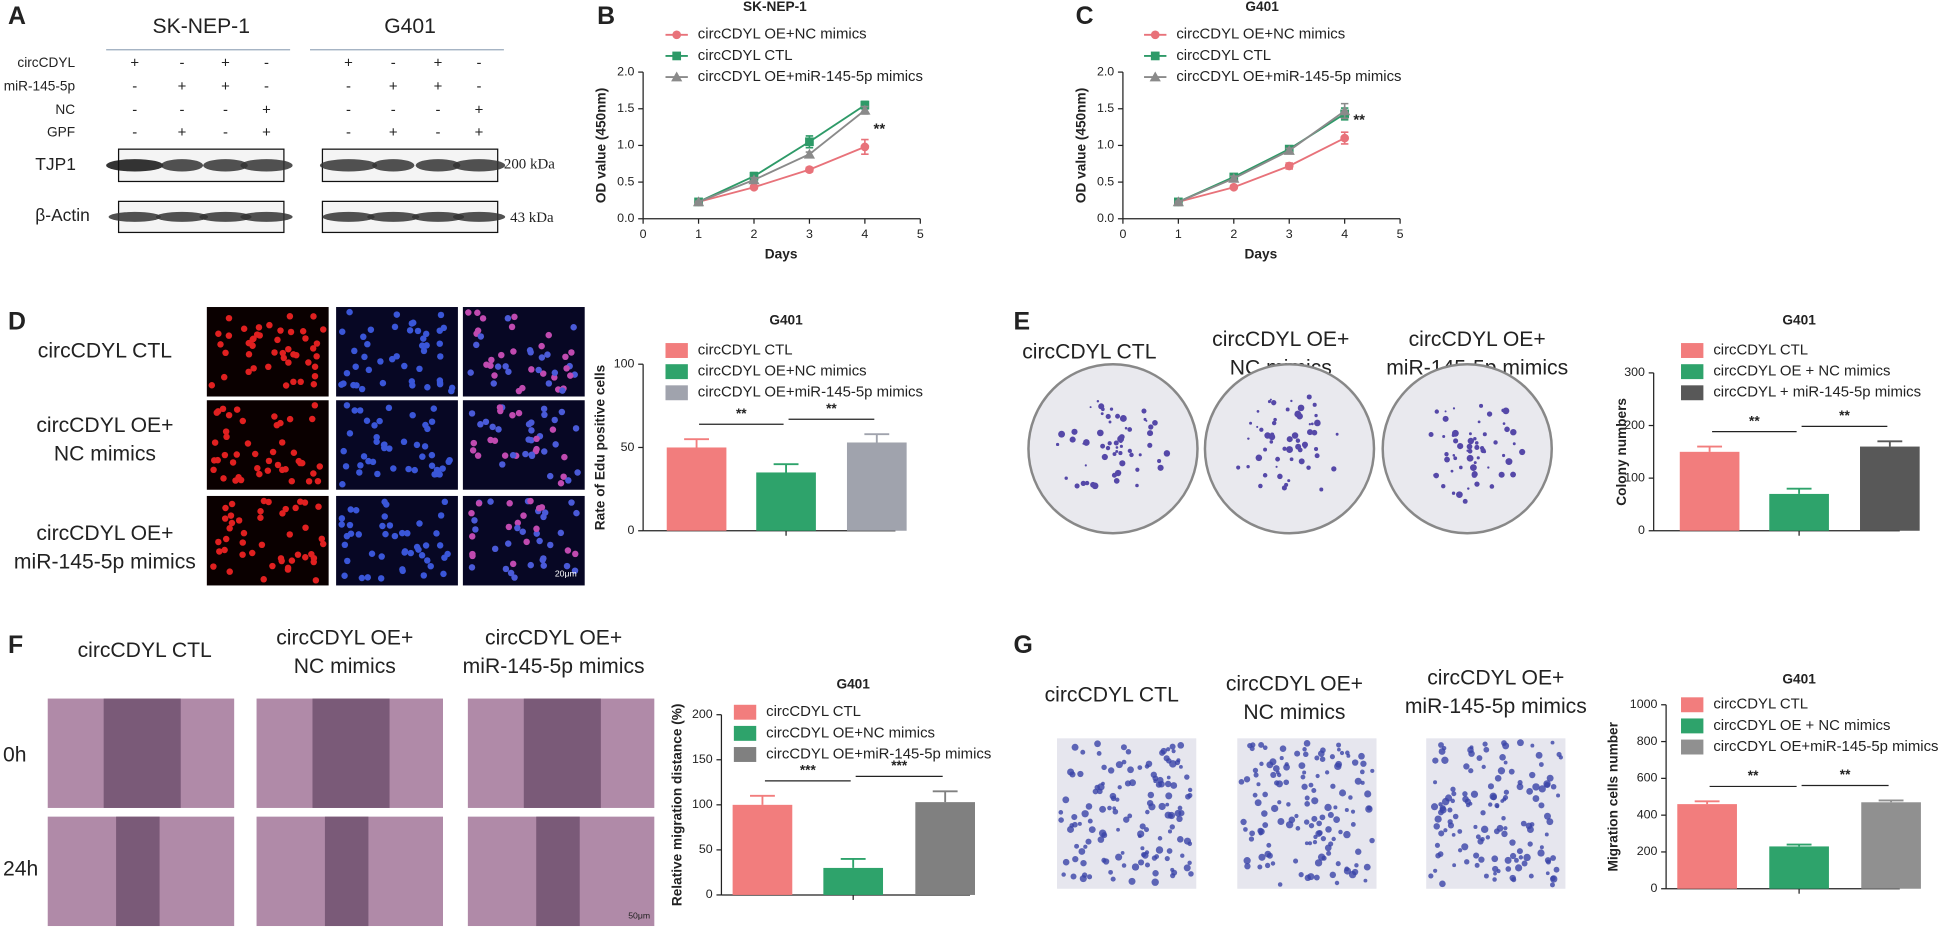 This screenshot has height=931, width=1950. I want to click on condition-label: circCDYL OE+, so click(344, 637).